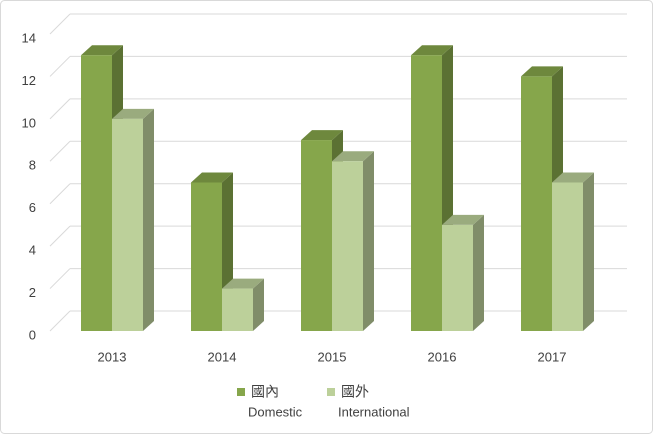 The height and width of the screenshot is (434, 653). Describe the element at coordinates (32, 292) in the screenshot. I see `y-tick-label: 2` at that location.